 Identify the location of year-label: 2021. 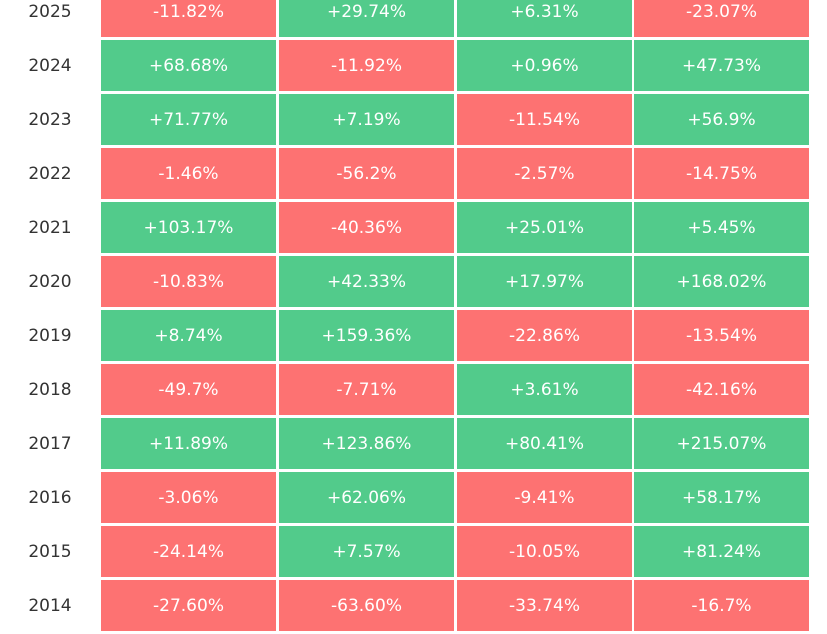
(50, 227).